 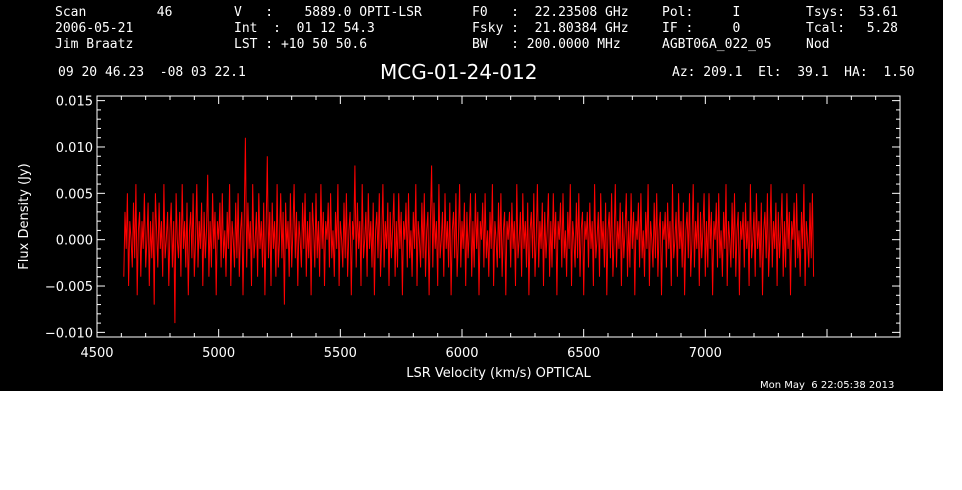 What do you see at coordinates (826, 12) in the screenshot?
I see `header-tsys-label: Tsys:` at bounding box center [826, 12].